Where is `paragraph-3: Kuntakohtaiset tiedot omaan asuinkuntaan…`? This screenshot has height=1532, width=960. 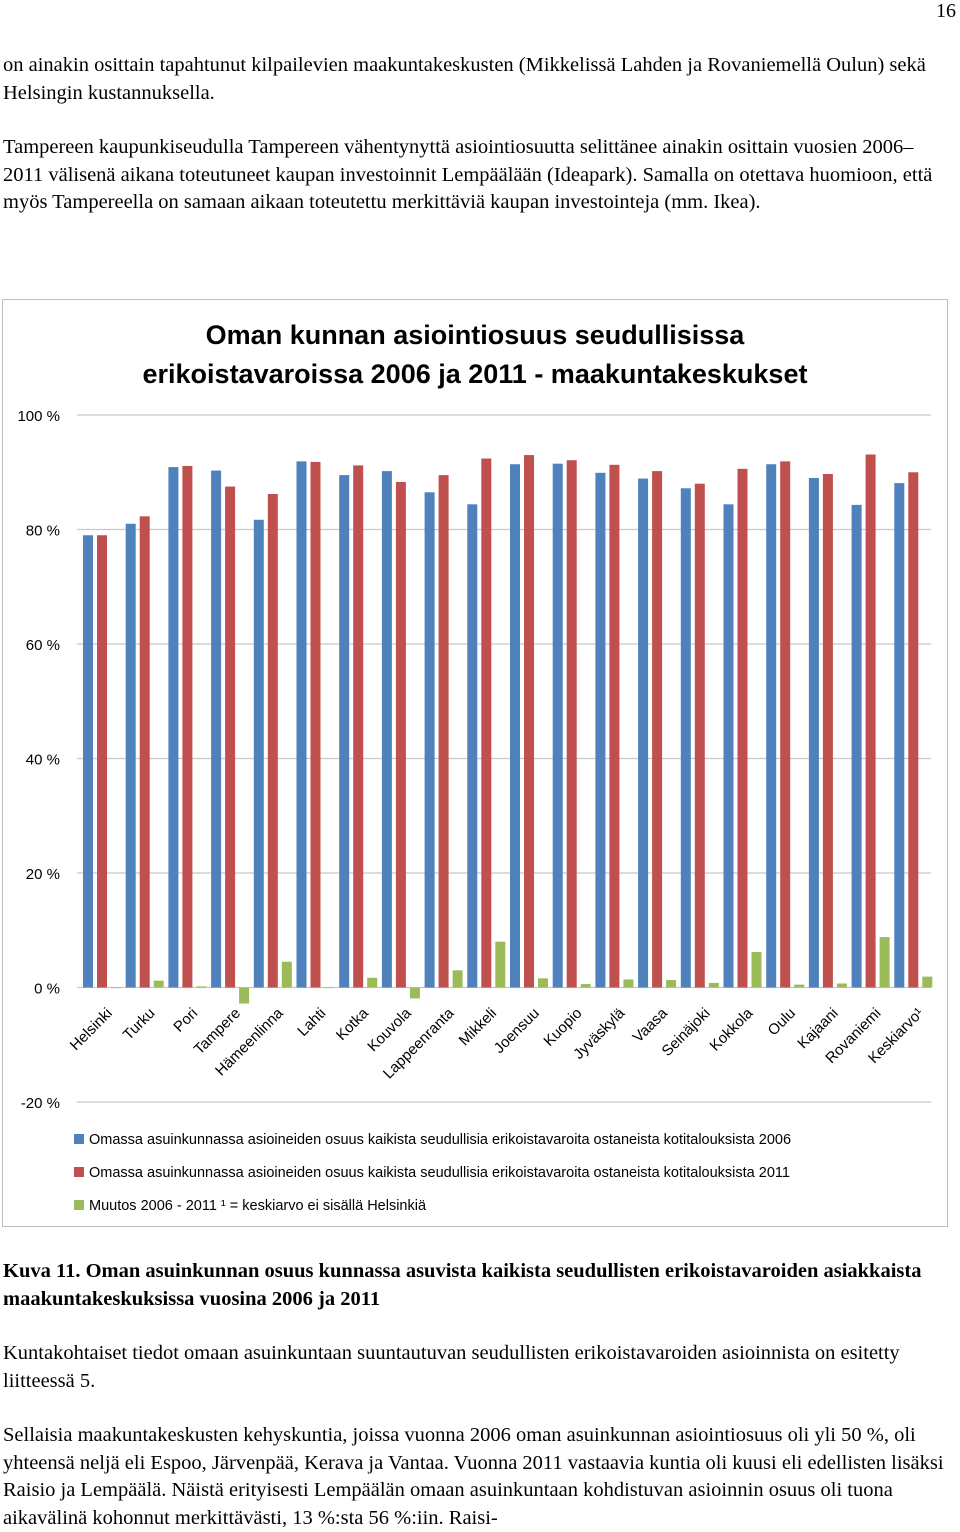
paragraph-3: Kuntakohtaiset tiedot omaan asuinkuntaan… is located at coordinates (451, 1367).